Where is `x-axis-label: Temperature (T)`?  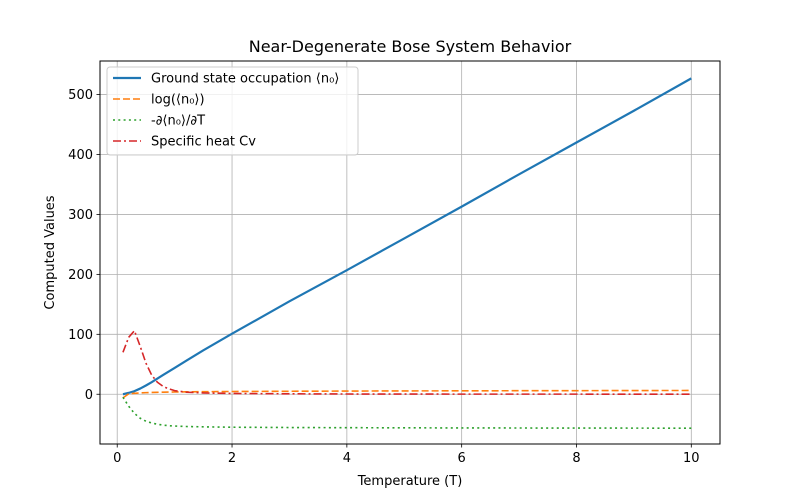 x-axis-label: Temperature (T) is located at coordinates (410, 481).